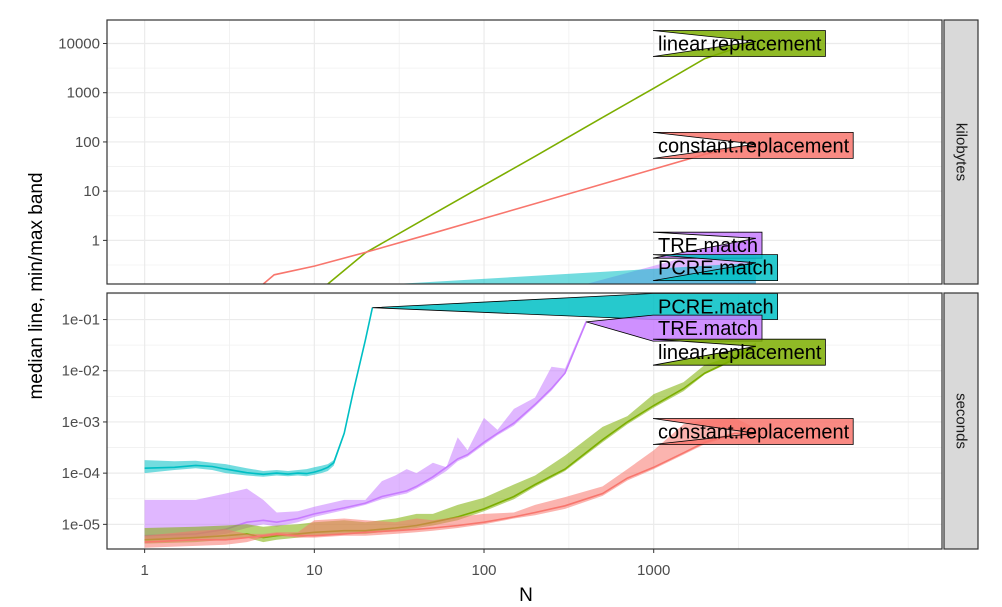 This screenshot has height=607, width=1002. What do you see at coordinates (653, 570) in the screenshot?
I see `x-tick-label: 1000` at bounding box center [653, 570].